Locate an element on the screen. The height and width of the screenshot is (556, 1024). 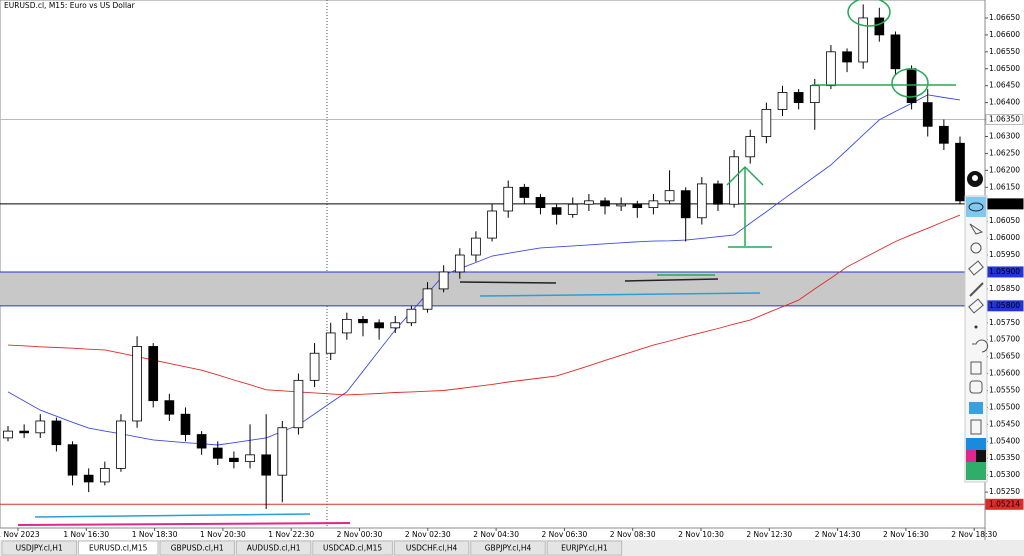
y-tick-label: 1.05500 is located at coordinates (1004, 406).